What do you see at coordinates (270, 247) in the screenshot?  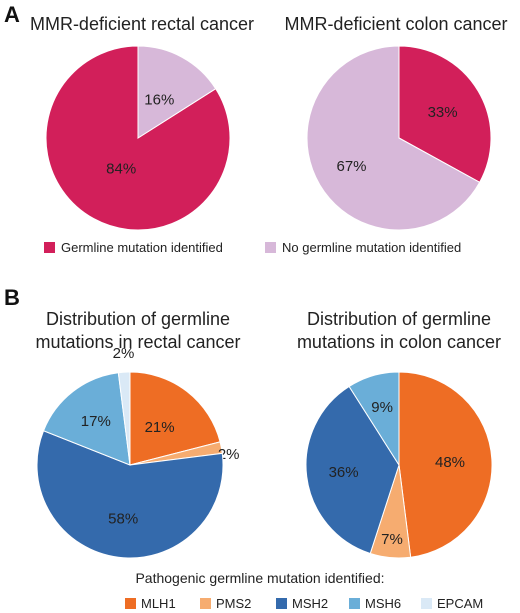 I see `legend-swatch-no-germline` at bounding box center [270, 247].